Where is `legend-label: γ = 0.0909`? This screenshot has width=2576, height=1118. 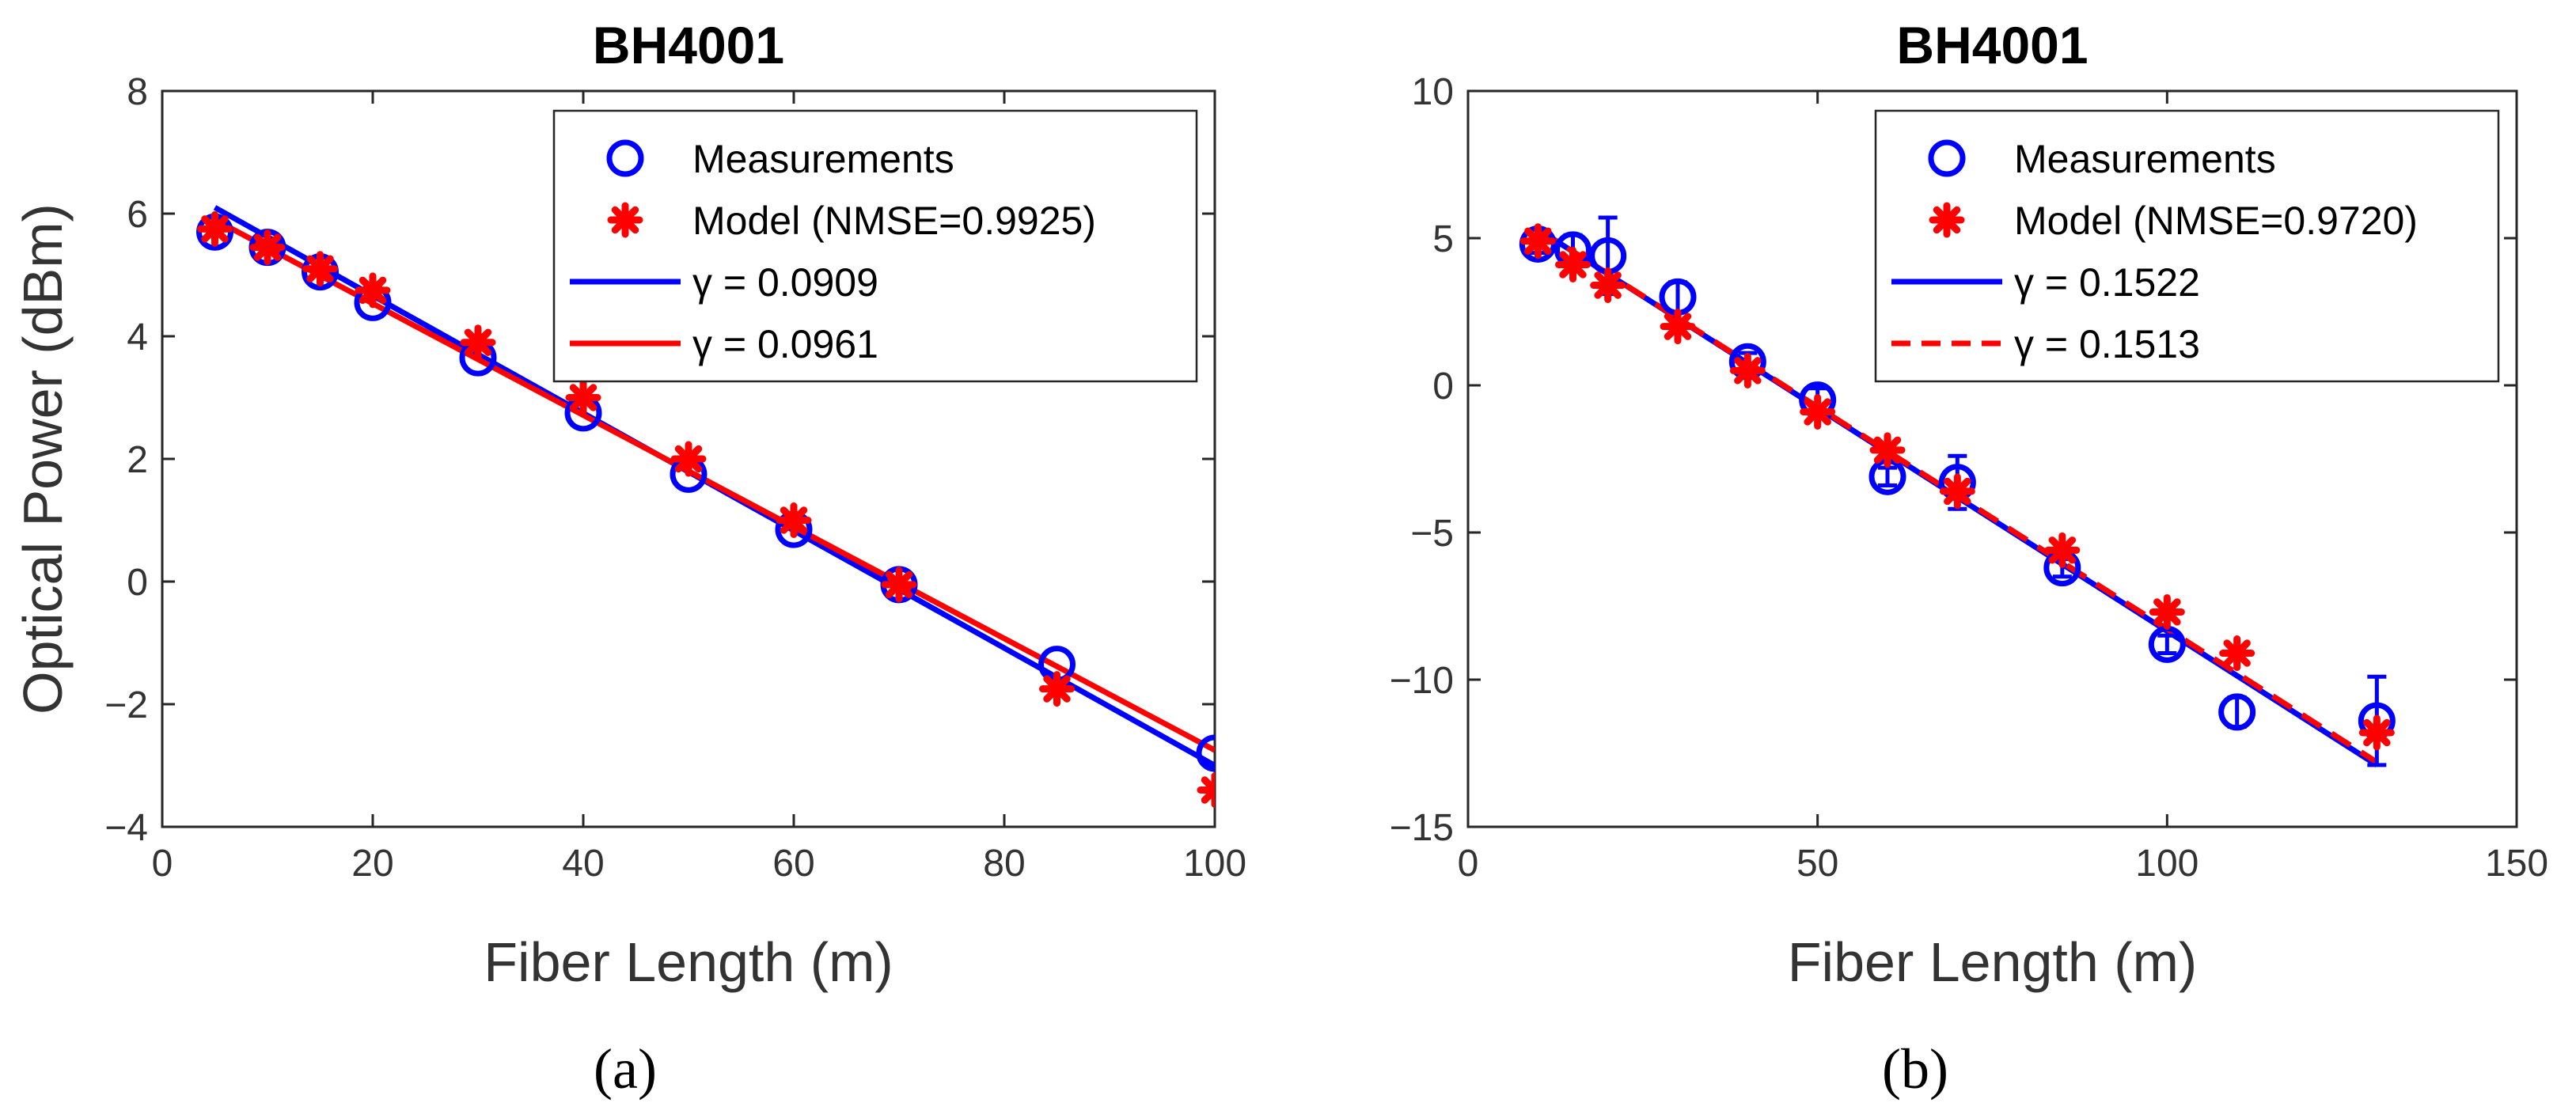 legend-label: γ = 0.0909 is located at coordinates (785, 282).